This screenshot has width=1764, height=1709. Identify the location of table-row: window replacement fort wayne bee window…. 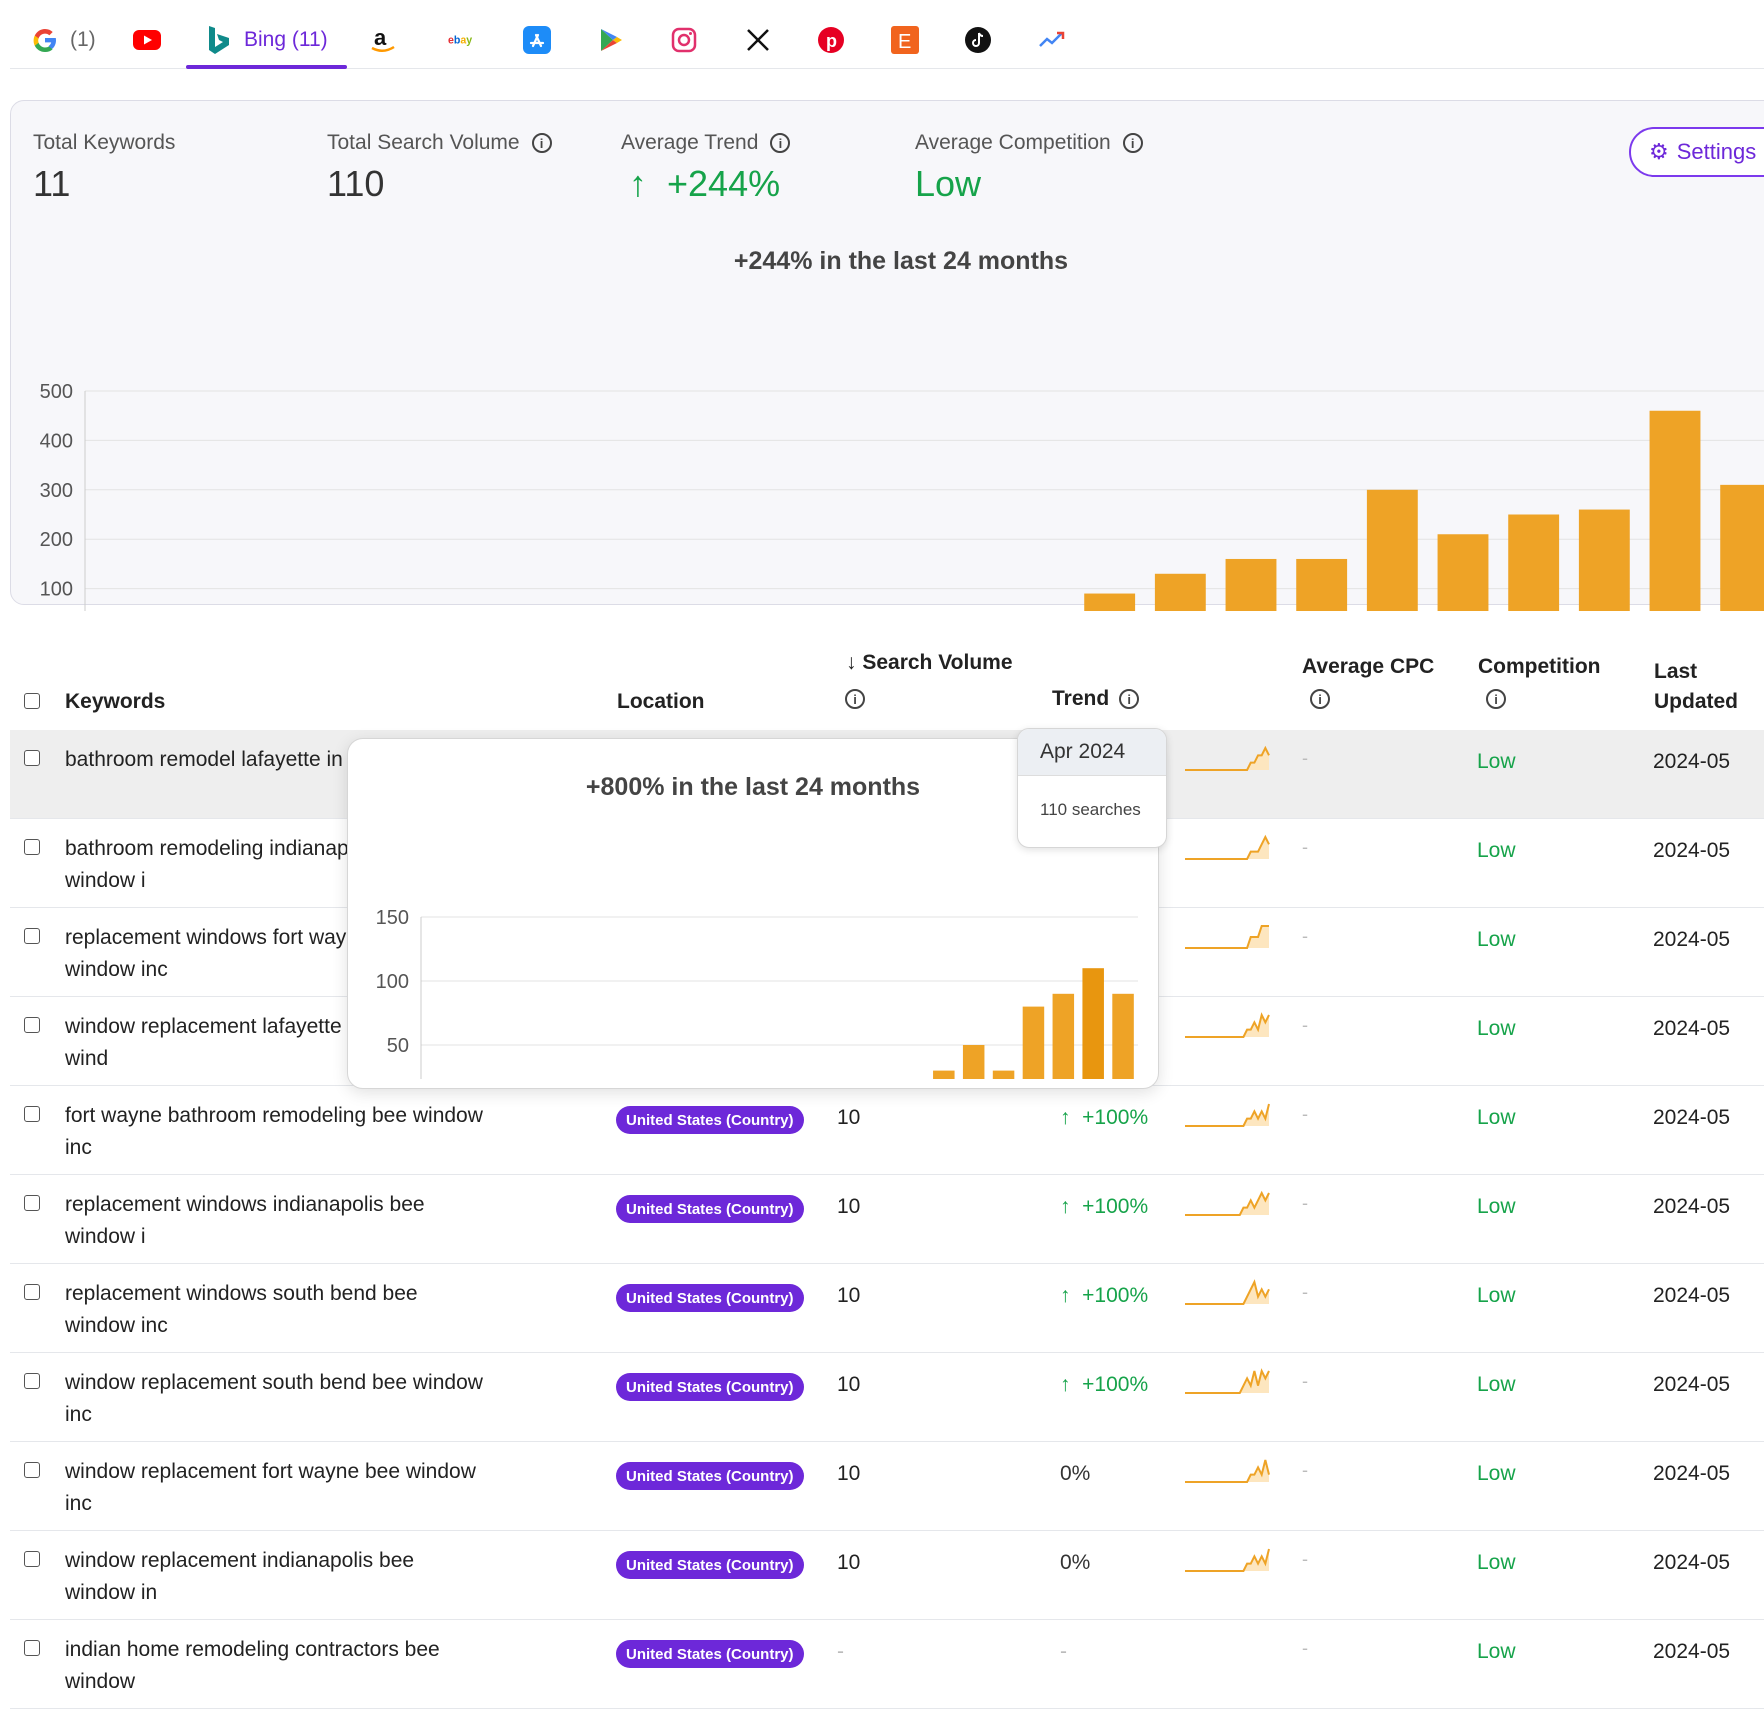
(887, 1486).